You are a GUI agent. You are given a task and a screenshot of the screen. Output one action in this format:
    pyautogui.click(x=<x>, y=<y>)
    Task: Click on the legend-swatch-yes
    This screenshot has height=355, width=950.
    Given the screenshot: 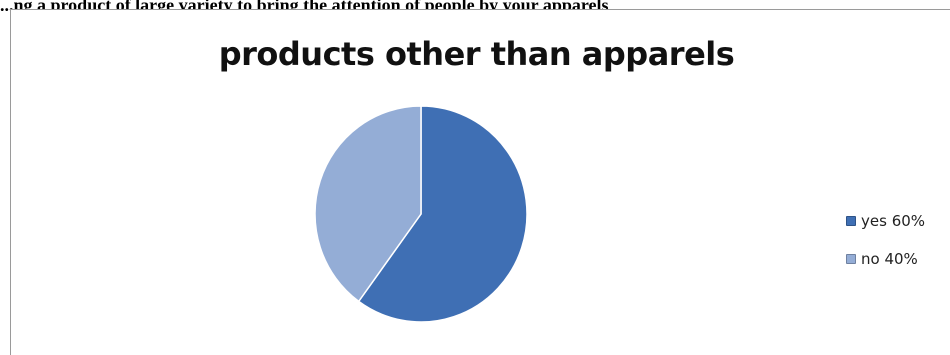 What is the action you would take?
    pyautogui.click(x=851, y=221)
    